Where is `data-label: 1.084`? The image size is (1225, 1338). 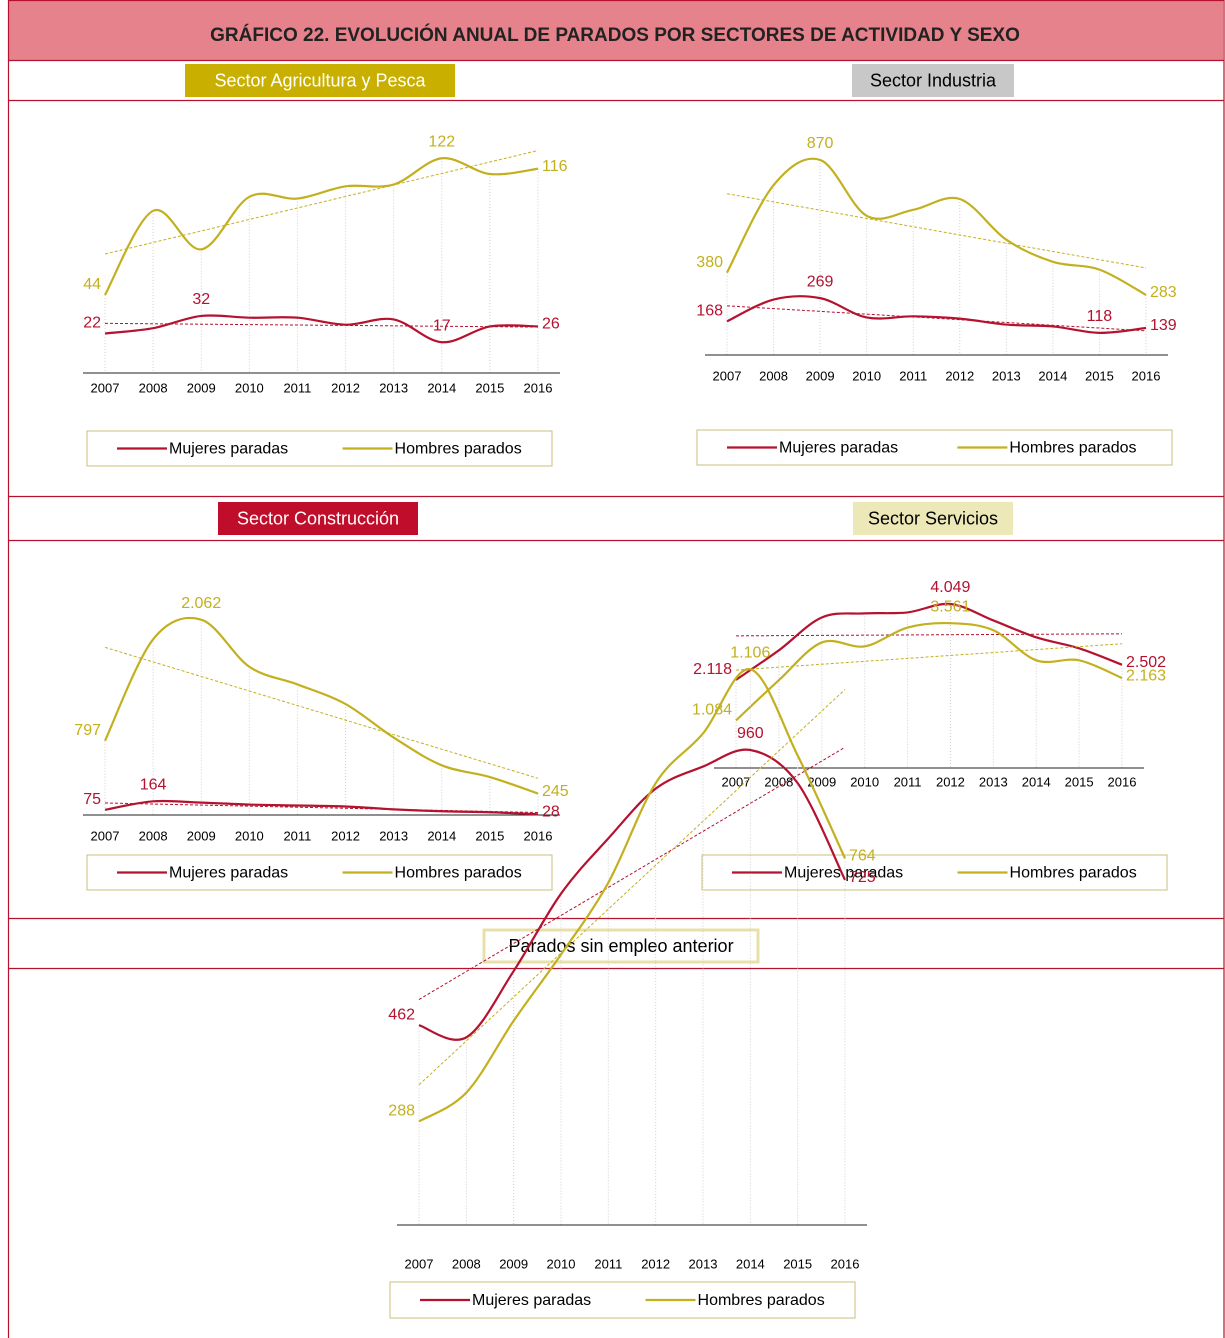
data-label: 1.084 is located at coordinates (712, 710).